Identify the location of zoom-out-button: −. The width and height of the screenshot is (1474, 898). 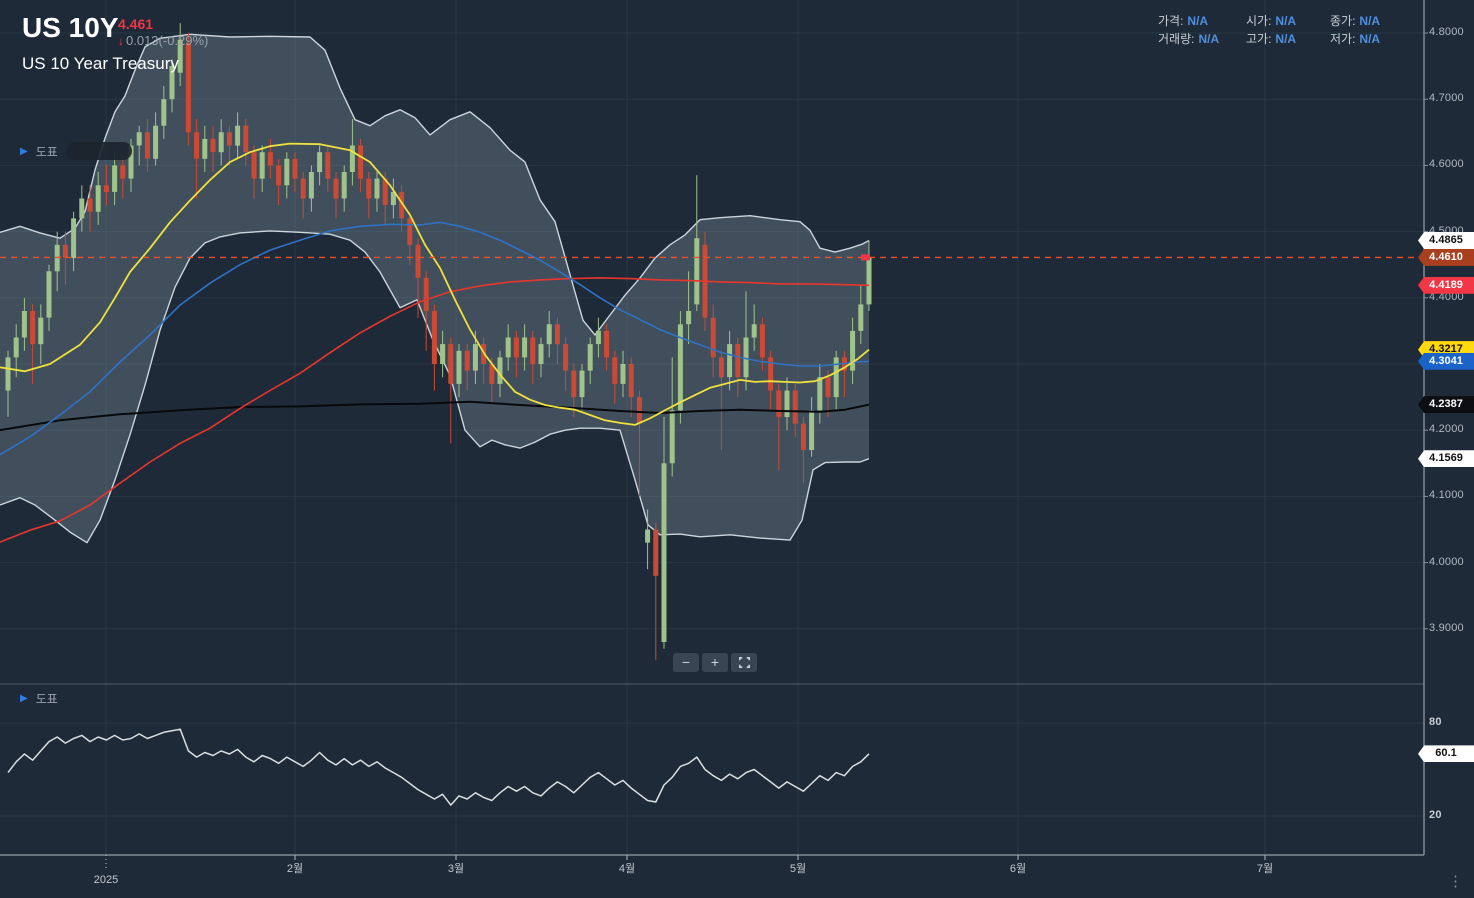
(686, 662).